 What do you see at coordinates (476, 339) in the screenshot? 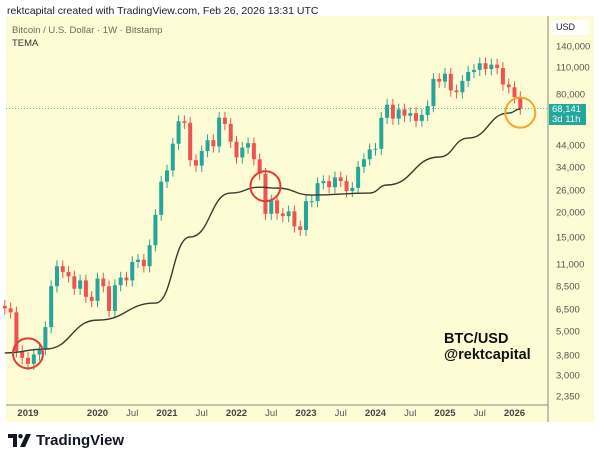
I see `watermark-symbol: BTC/USD` at bounding box center [476, 339].